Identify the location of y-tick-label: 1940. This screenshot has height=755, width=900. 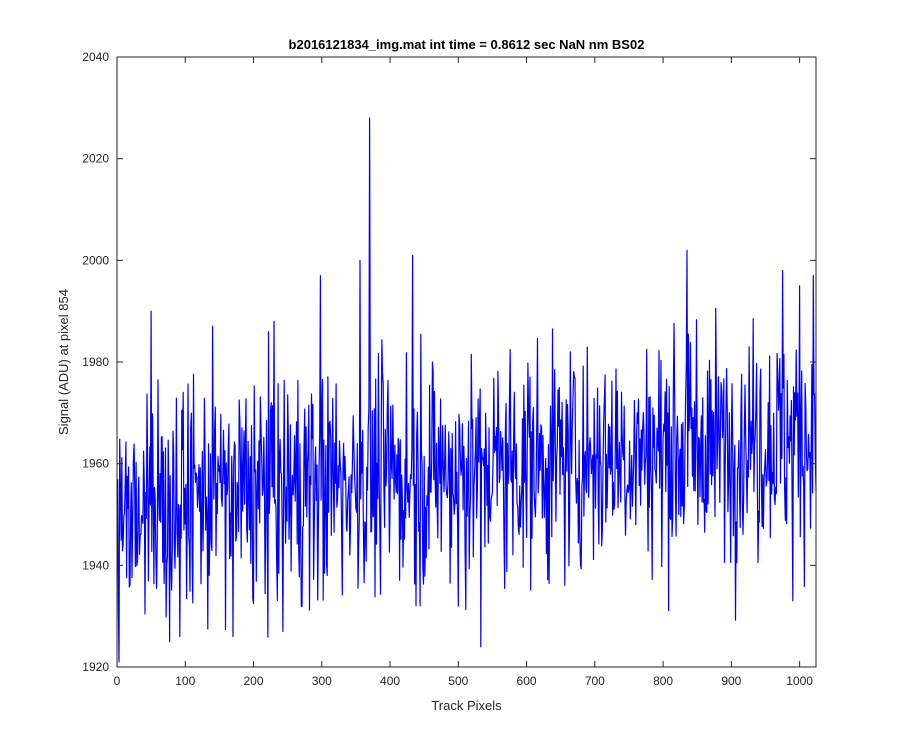
(95, 565).